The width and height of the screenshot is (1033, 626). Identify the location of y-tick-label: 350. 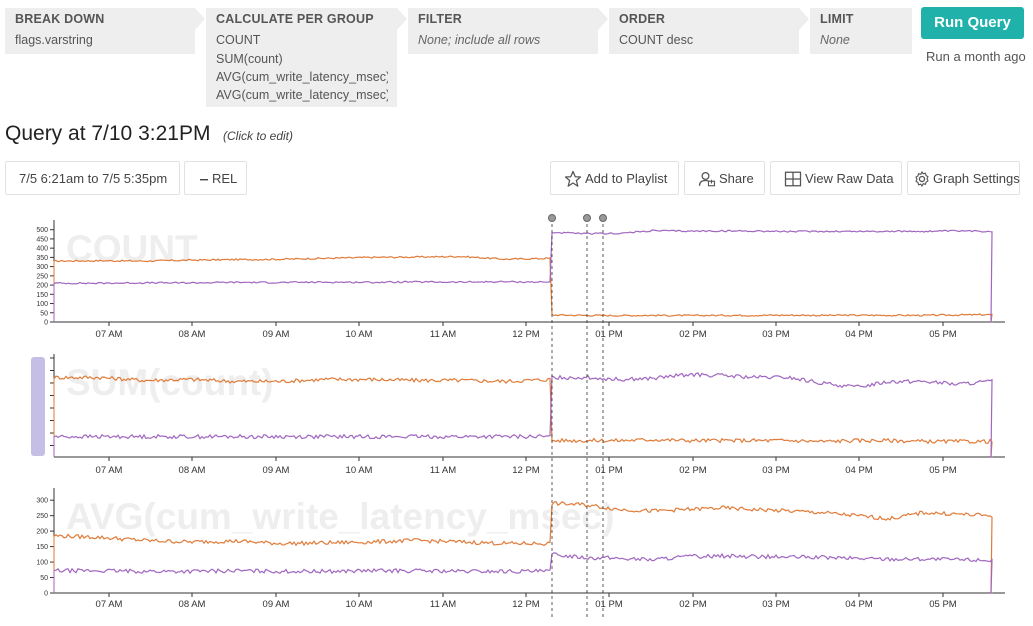
(42, 258).